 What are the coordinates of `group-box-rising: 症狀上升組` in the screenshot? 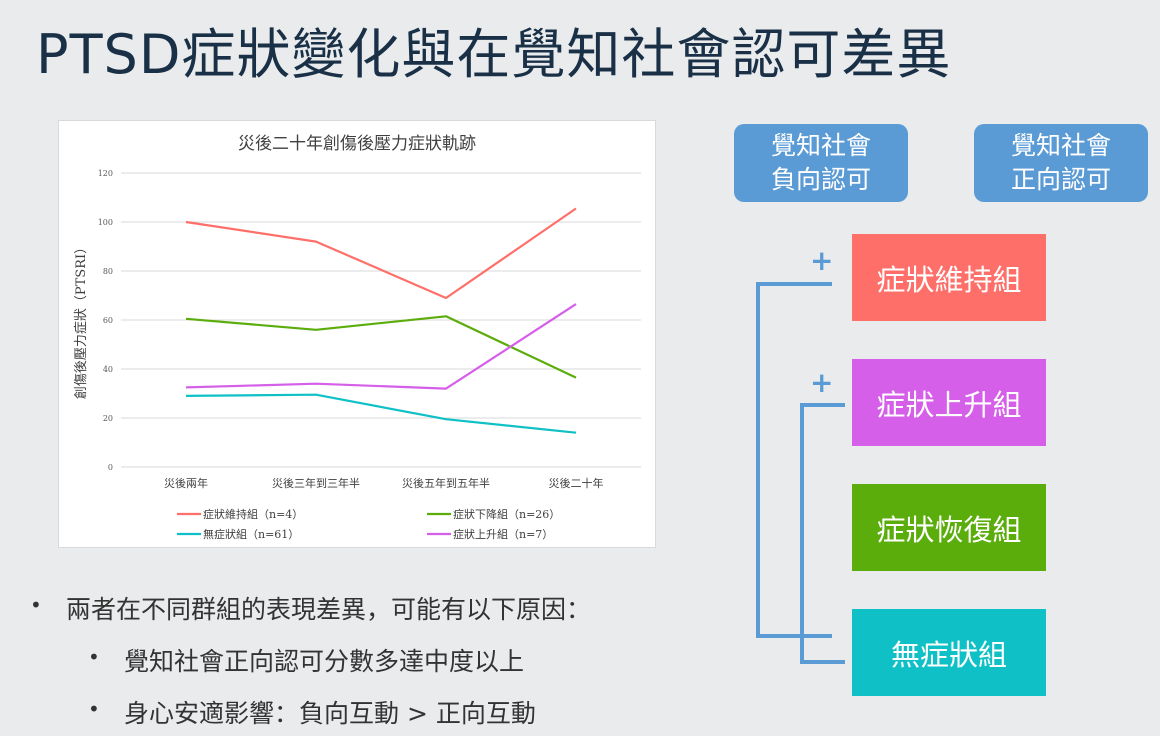 It's located at (949, 402).